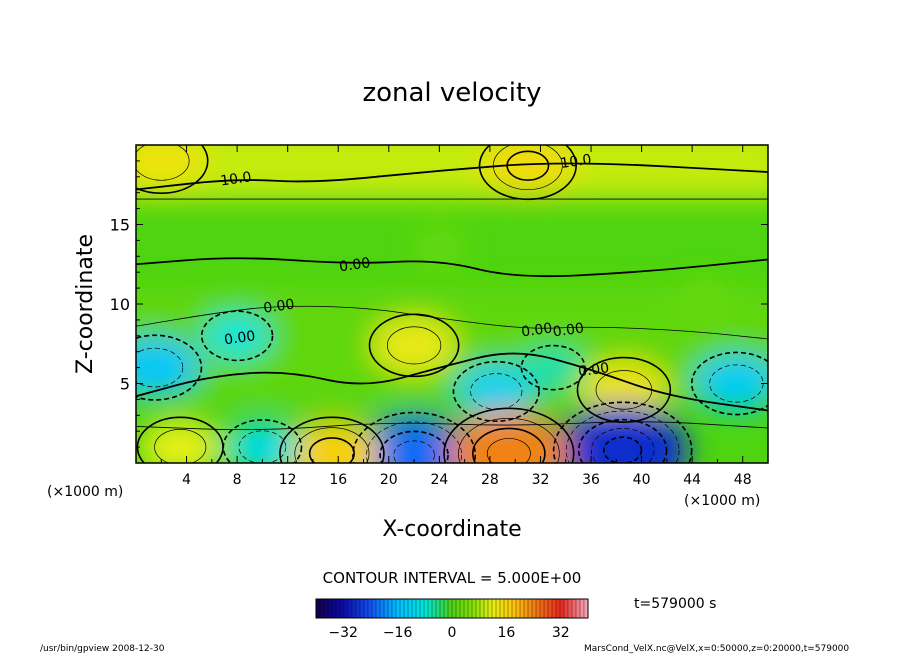 This screenshot has width=904, height=654. I want to click on contour-label-0: 10.0, so click(575, 162).